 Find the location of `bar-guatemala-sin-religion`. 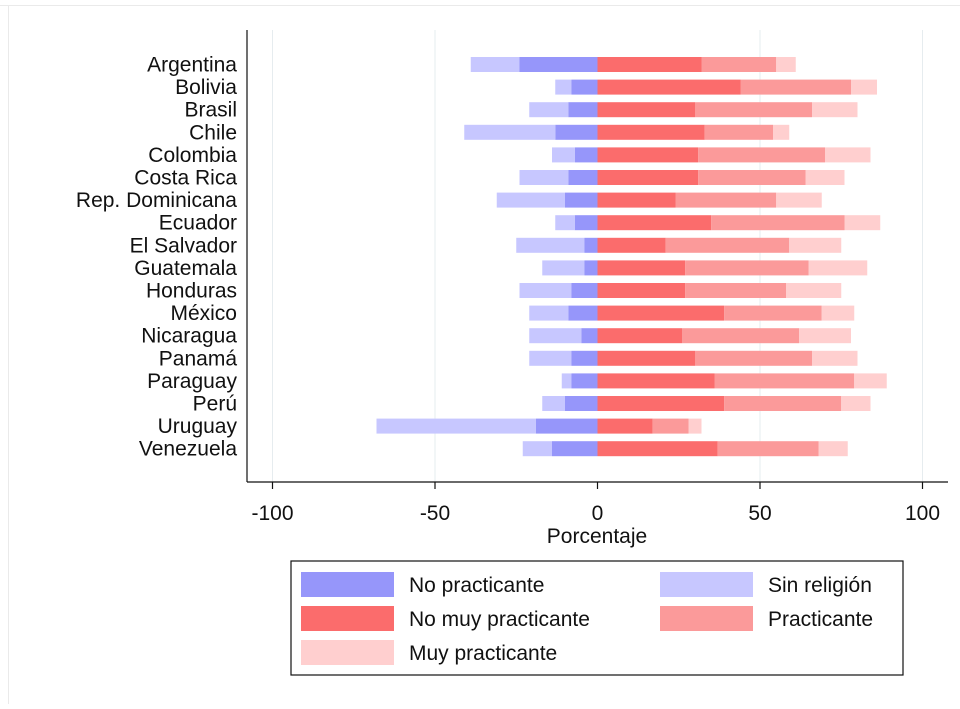

bar-guatemala-sin-religion is located at coordinates (563, 268).